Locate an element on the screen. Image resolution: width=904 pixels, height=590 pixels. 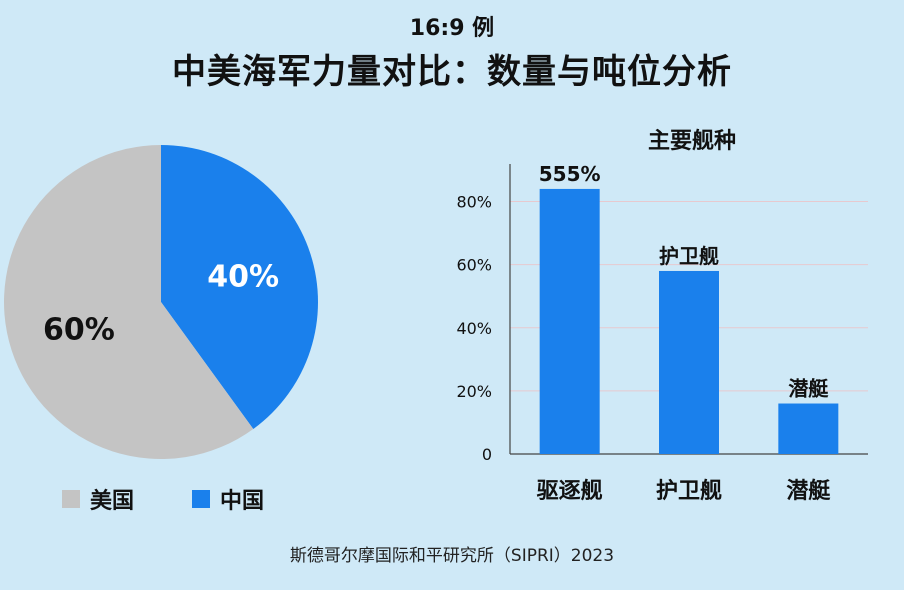
y-tick-label: 0 is located at coordinates (487, 454).